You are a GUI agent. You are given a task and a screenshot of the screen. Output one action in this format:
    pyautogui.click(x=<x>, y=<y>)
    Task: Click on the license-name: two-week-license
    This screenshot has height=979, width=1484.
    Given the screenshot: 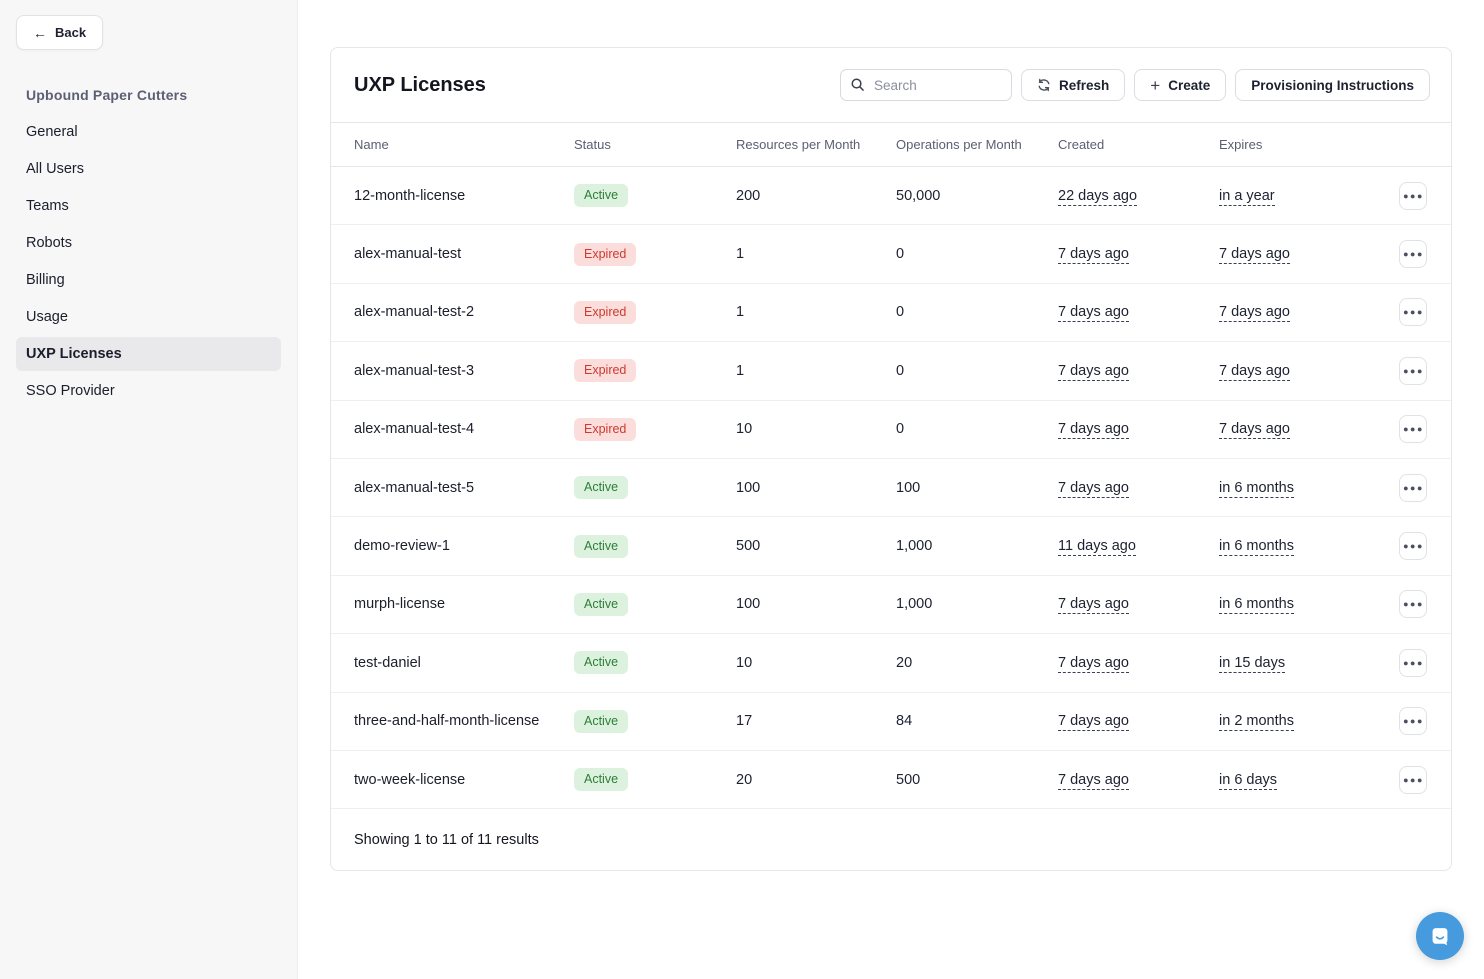 What is the action you would take?
    pyautogui.click(x=410, y=779)
    